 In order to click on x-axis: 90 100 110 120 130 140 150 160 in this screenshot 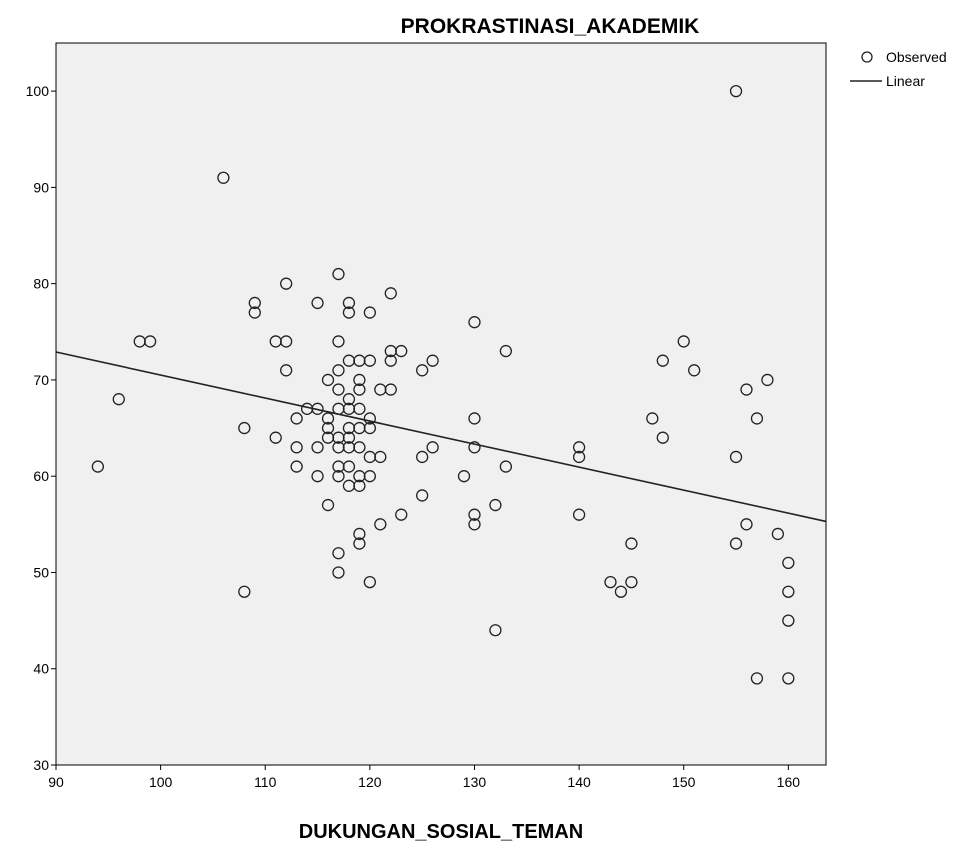, I will do `click(424, 777)`.